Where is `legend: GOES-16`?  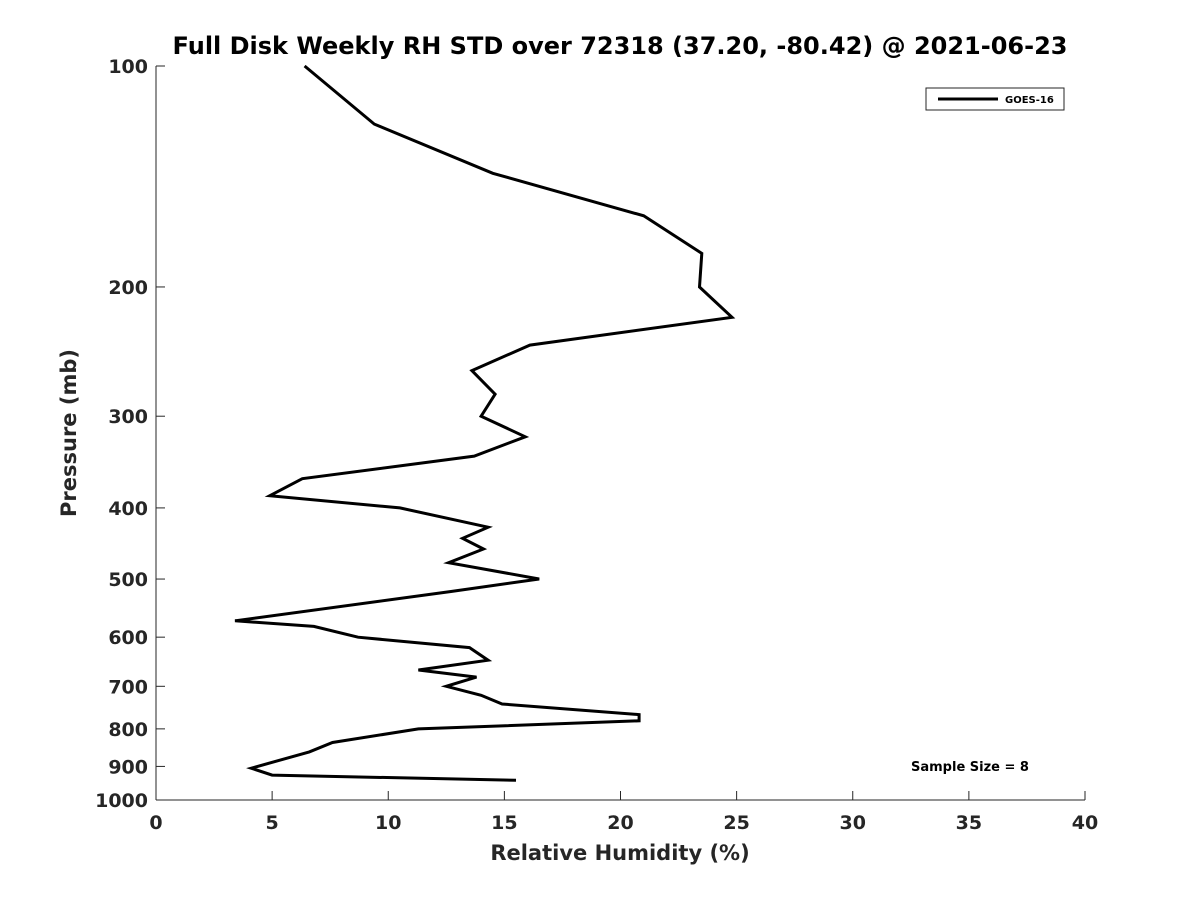
legend: GOES-16 is located at coordinates (995, 99).